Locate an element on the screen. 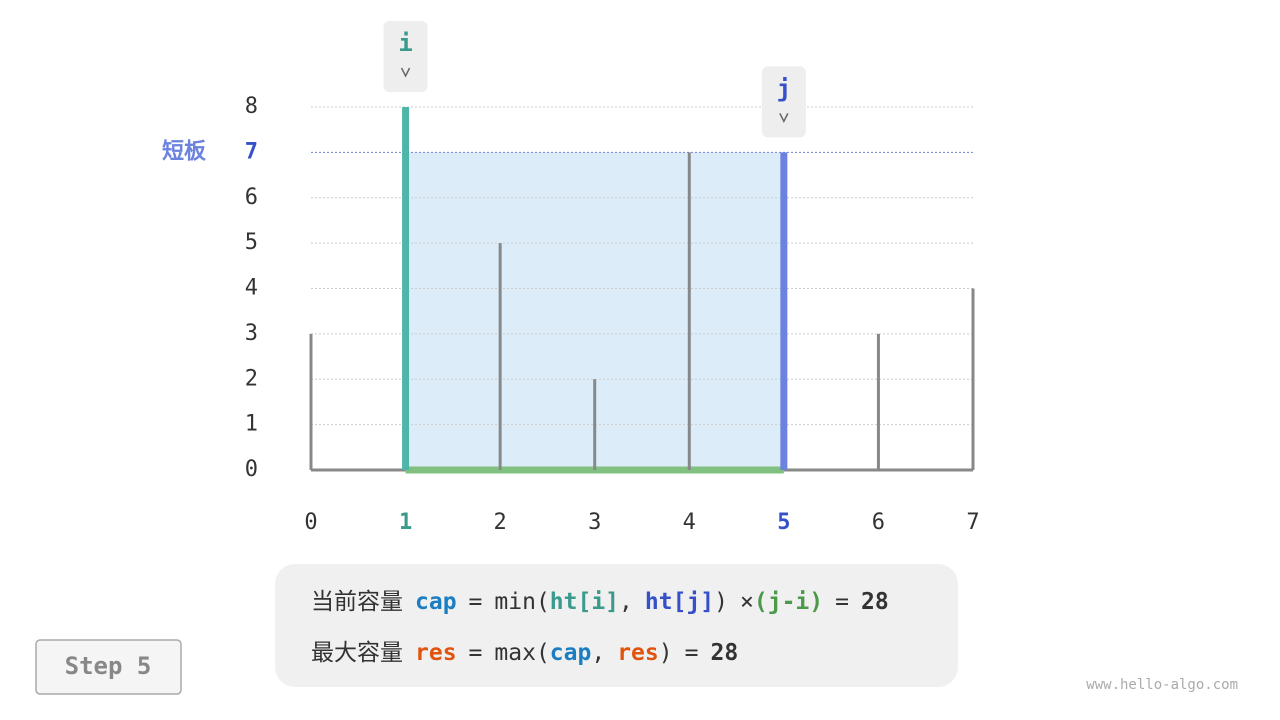 The width and height of the screenshot is (1280, 720). y-tick-label: 2 is located at coordinates (251, 378).